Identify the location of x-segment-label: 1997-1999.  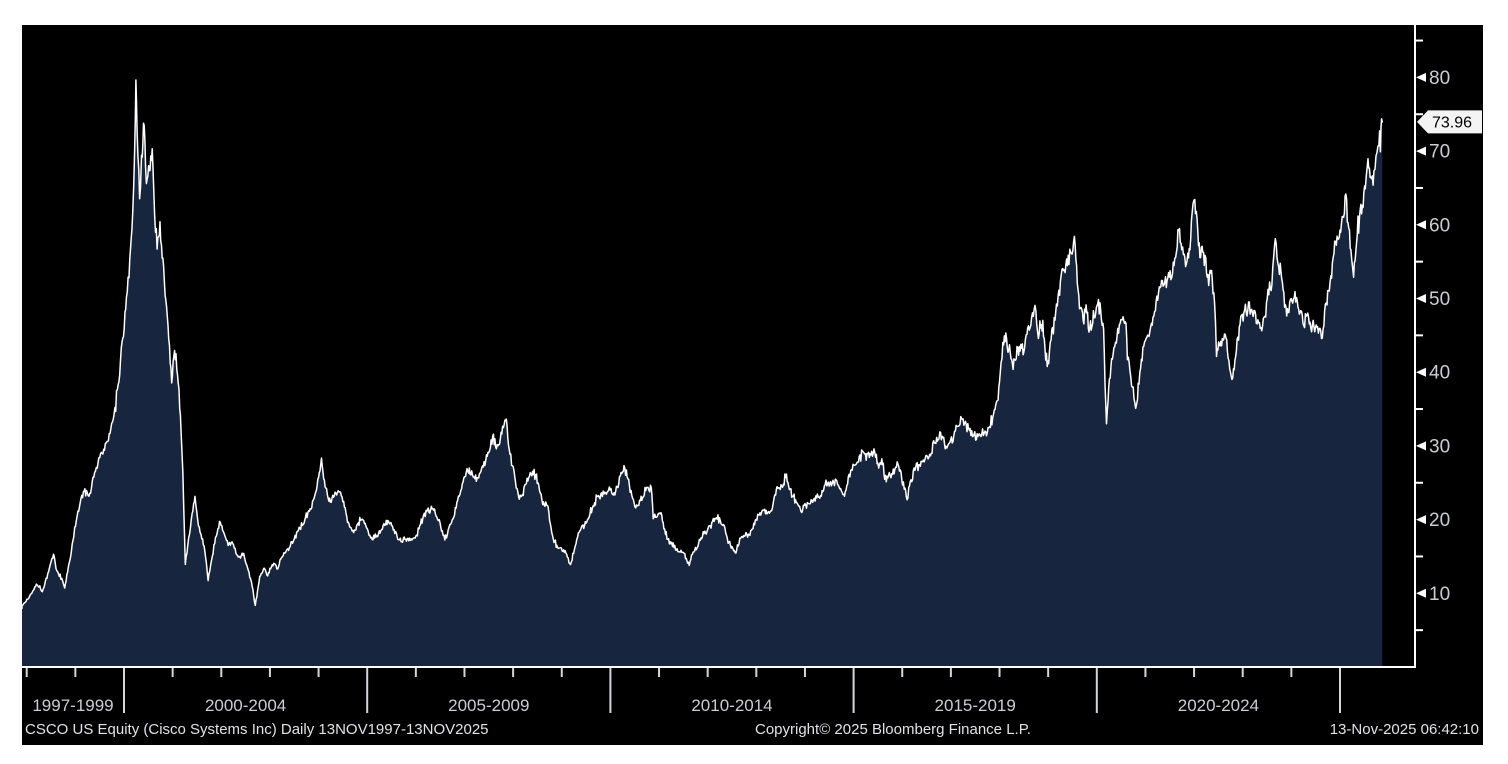
(72, 705).